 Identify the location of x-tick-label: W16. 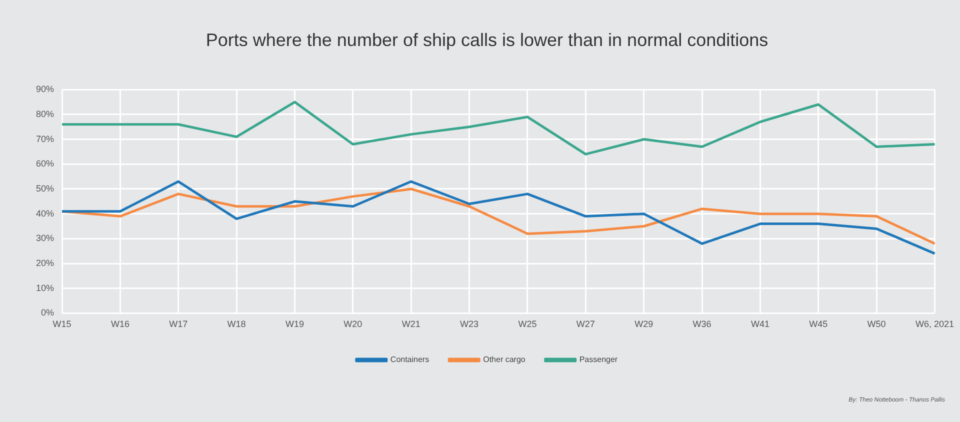
(120, 324).